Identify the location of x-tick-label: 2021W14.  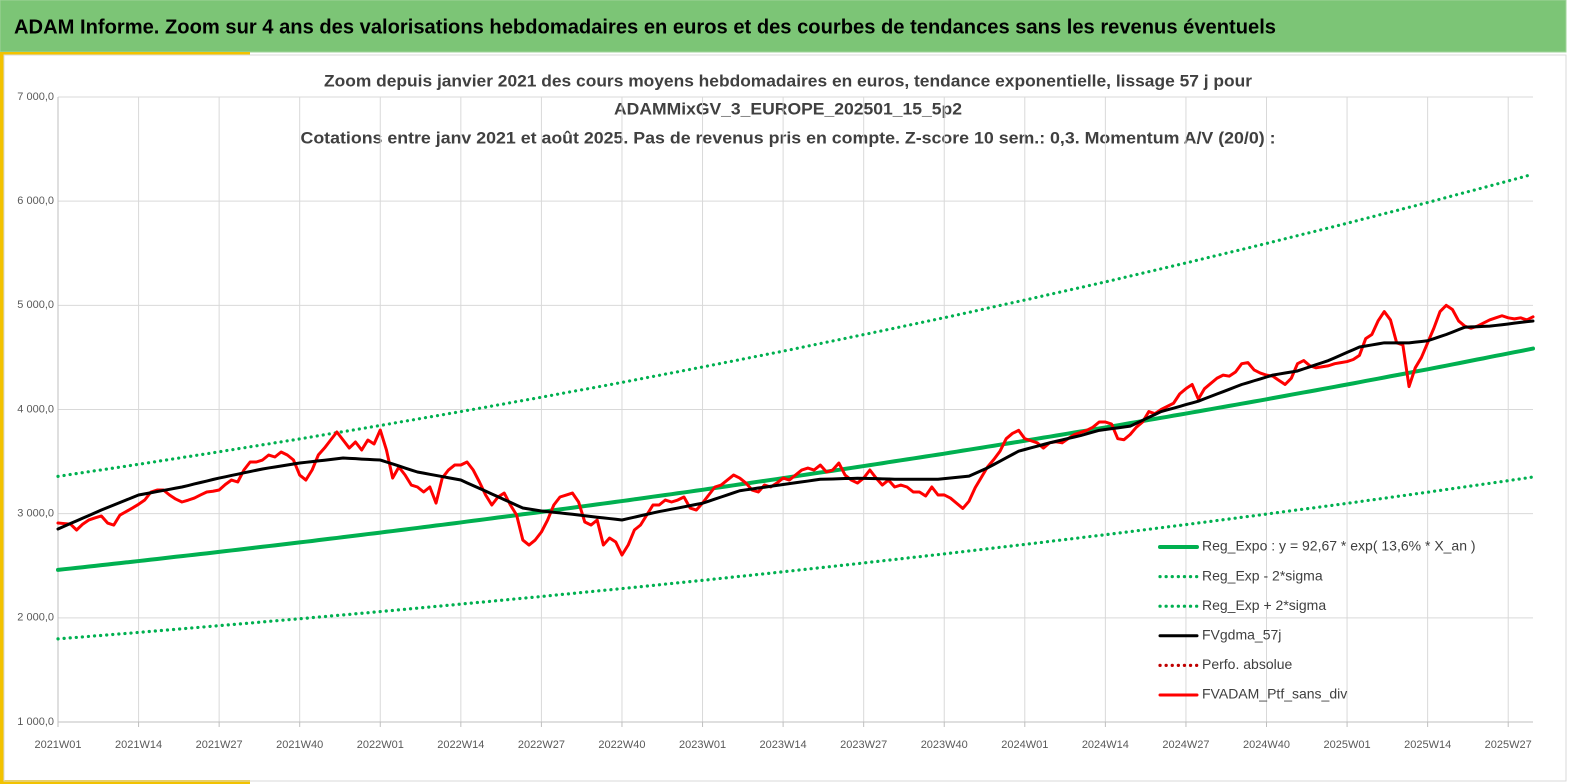
(138, 745).